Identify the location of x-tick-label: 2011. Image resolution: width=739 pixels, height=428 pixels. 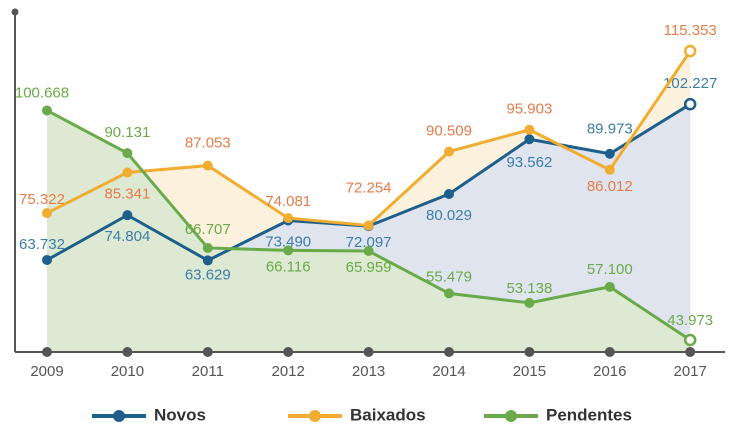
(208, 371).